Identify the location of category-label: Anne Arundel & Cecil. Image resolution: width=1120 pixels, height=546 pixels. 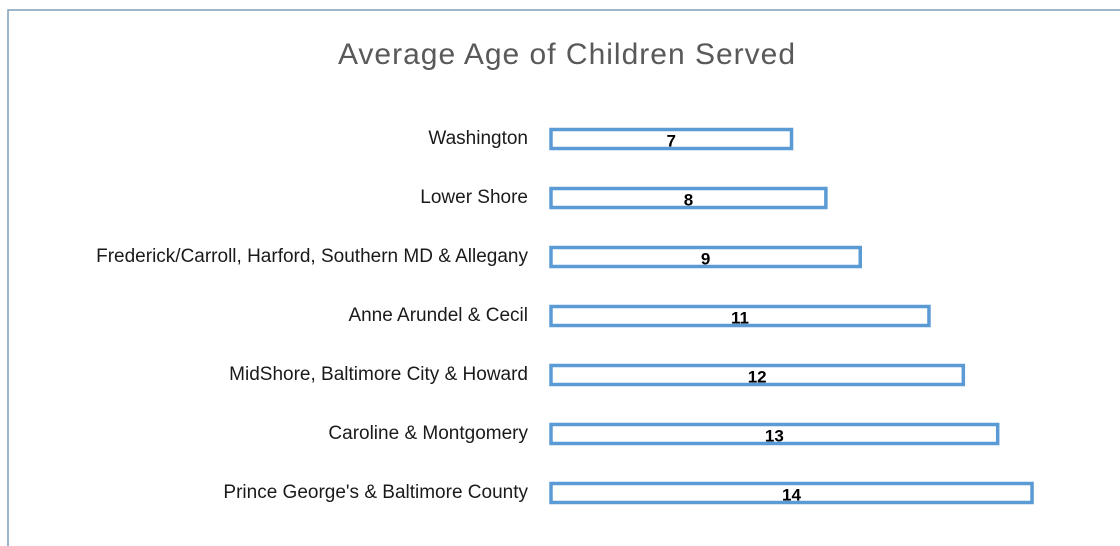
(438, 315).